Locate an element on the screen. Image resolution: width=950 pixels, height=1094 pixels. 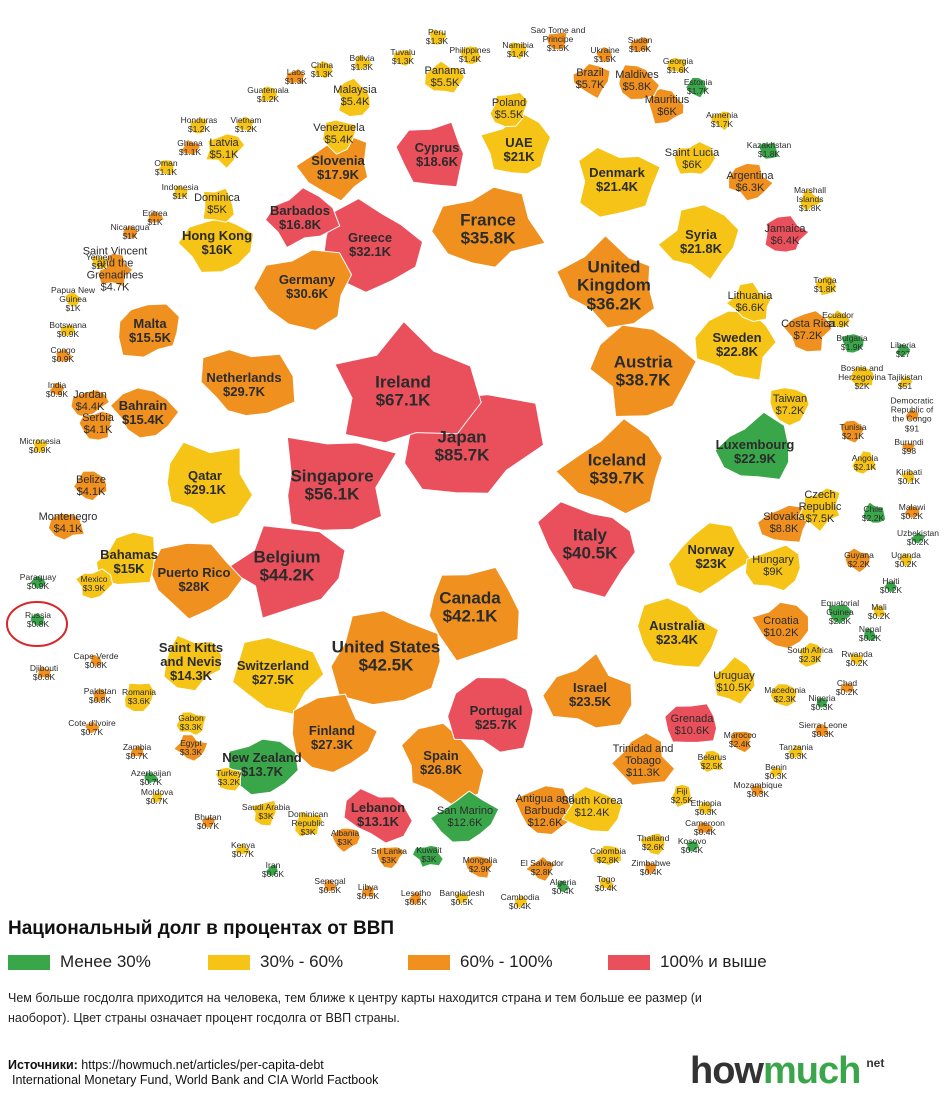
country-name: Finland is located at coordinates (332, 730).